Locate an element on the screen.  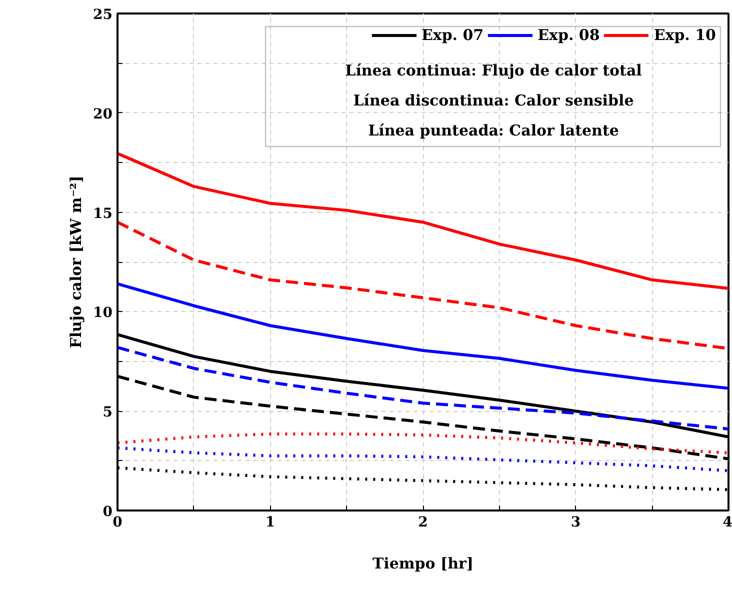
y-tick-label: 0 is located at coordinates (107, 512).